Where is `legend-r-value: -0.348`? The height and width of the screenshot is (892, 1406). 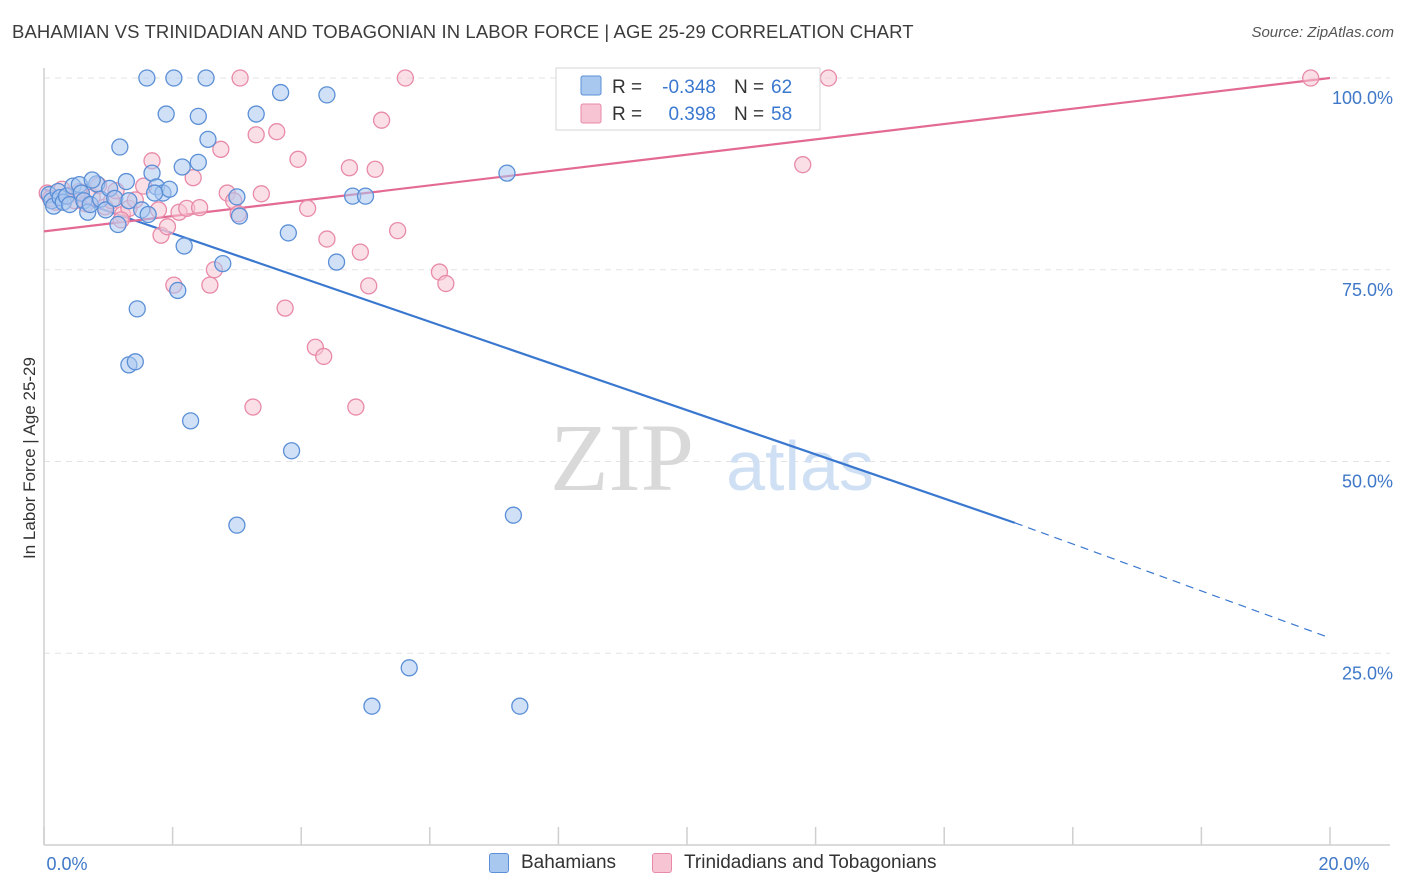 legend-r-value: -0.348 is located at coordinates (689, 87).